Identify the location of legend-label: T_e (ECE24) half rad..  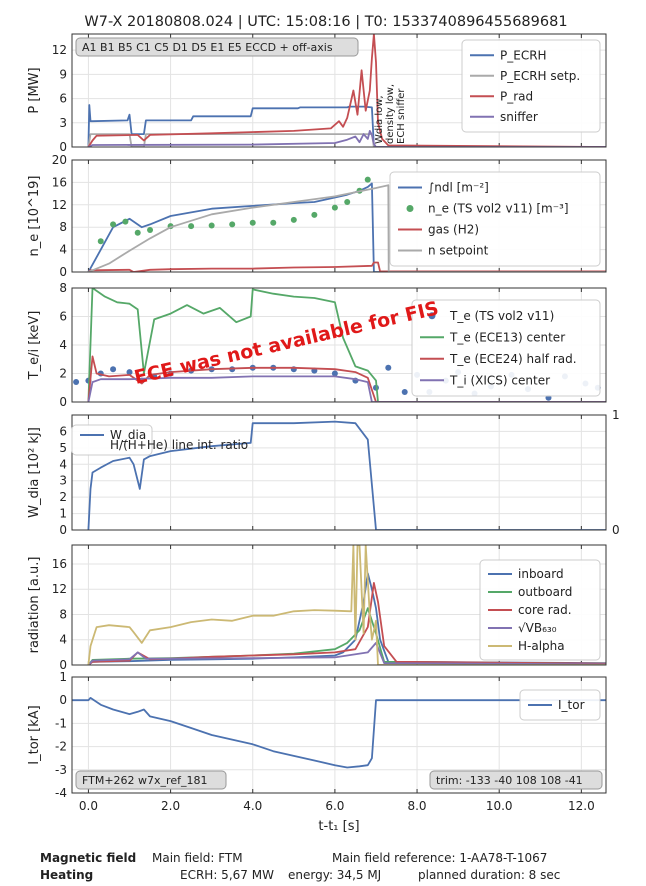
(513, 359).